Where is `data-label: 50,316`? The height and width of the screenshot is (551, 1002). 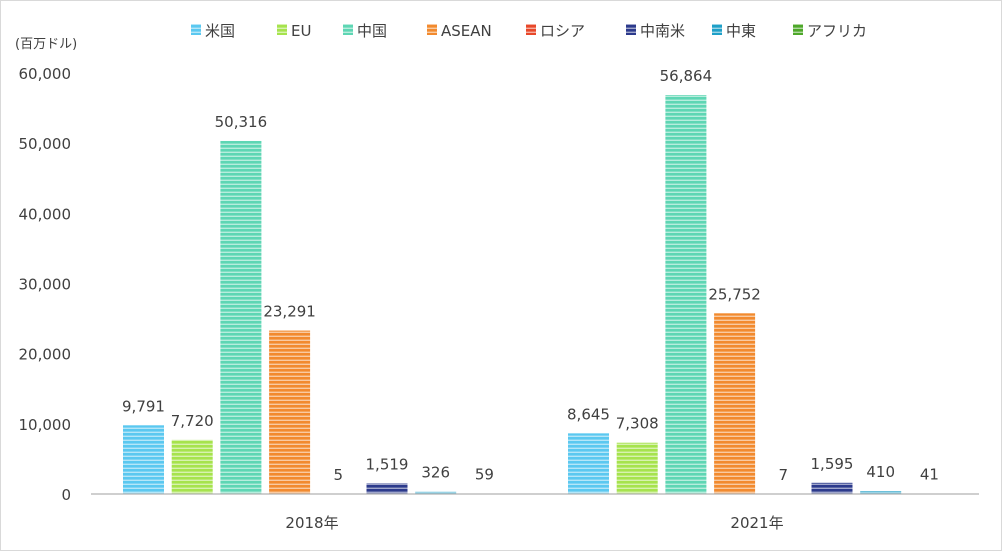 data-label: 50,316 is located at coordinates (241, 122).